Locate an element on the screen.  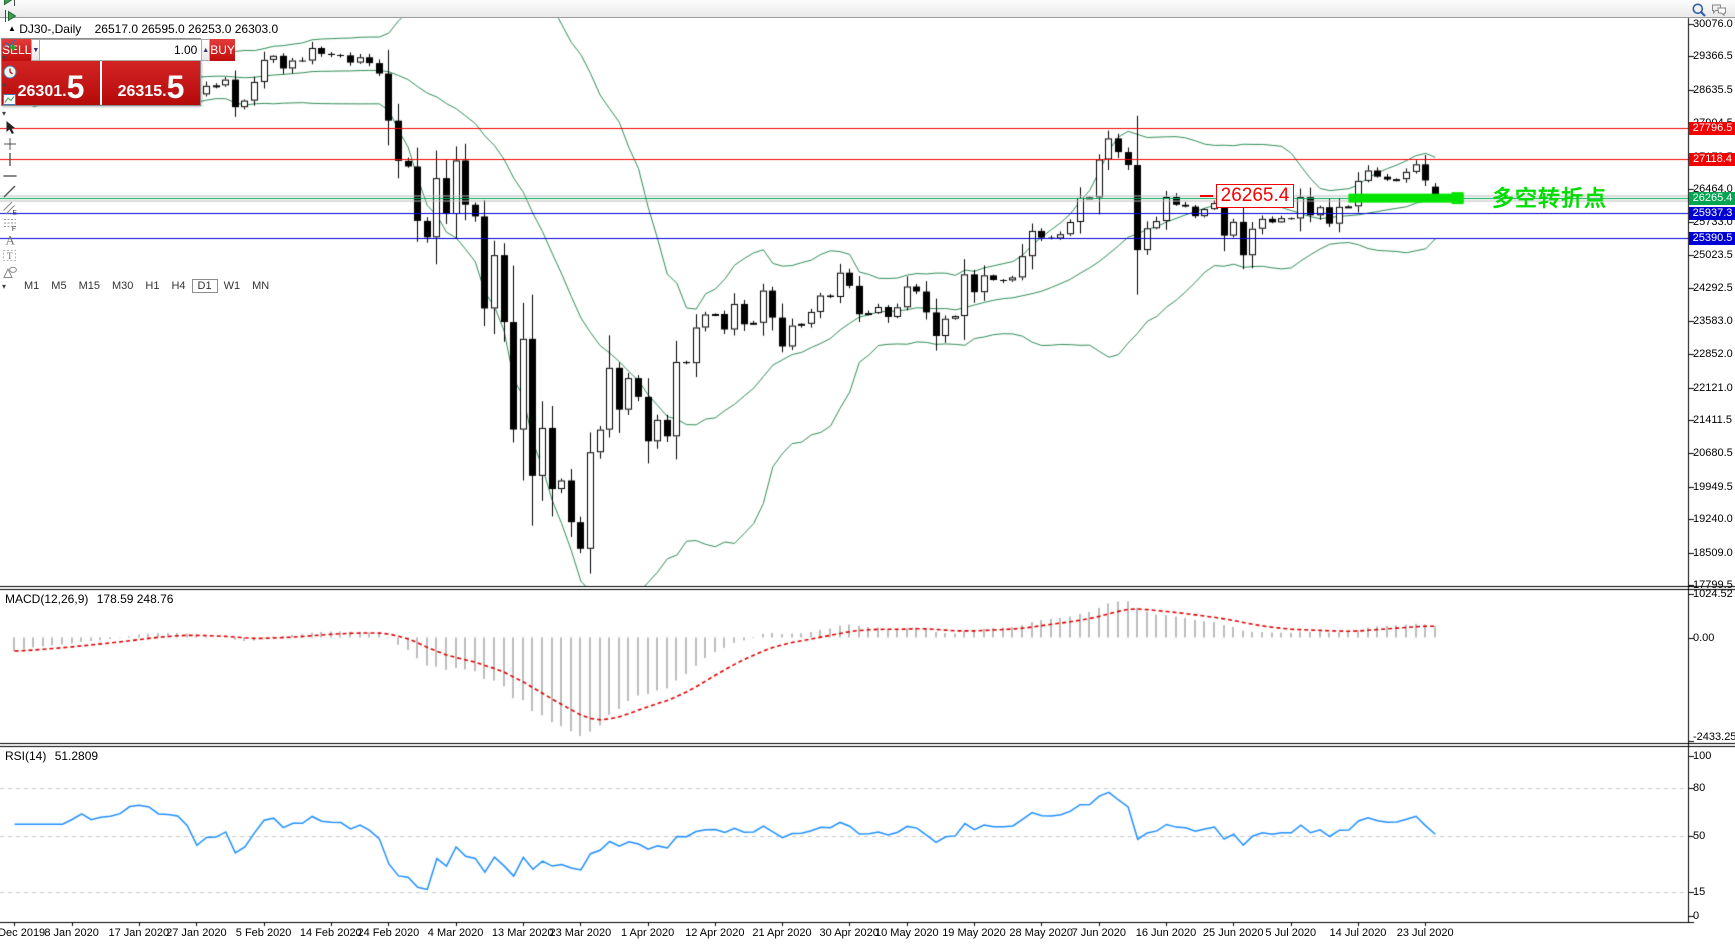
shapes-dropdown: ▾ is located at coordinates (4, 286).